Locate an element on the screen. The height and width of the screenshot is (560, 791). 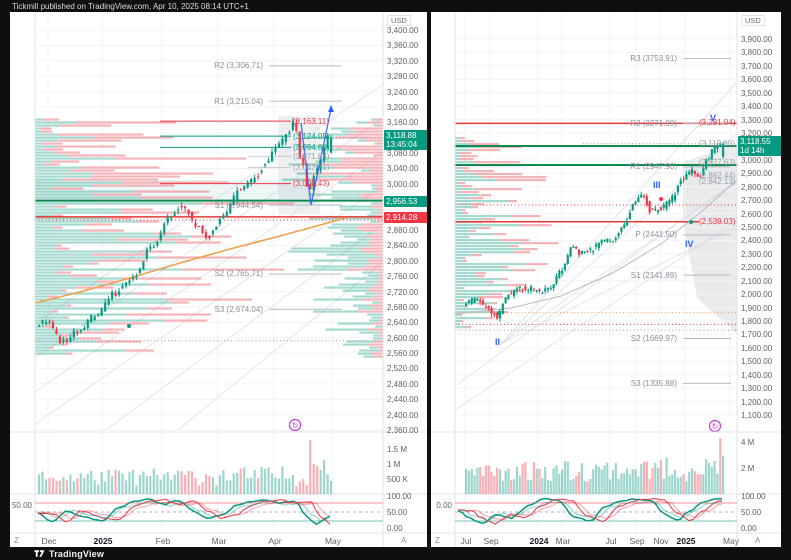
current-price-tag: 3,118.55 1d 14h is located at coordinates (759, 145).